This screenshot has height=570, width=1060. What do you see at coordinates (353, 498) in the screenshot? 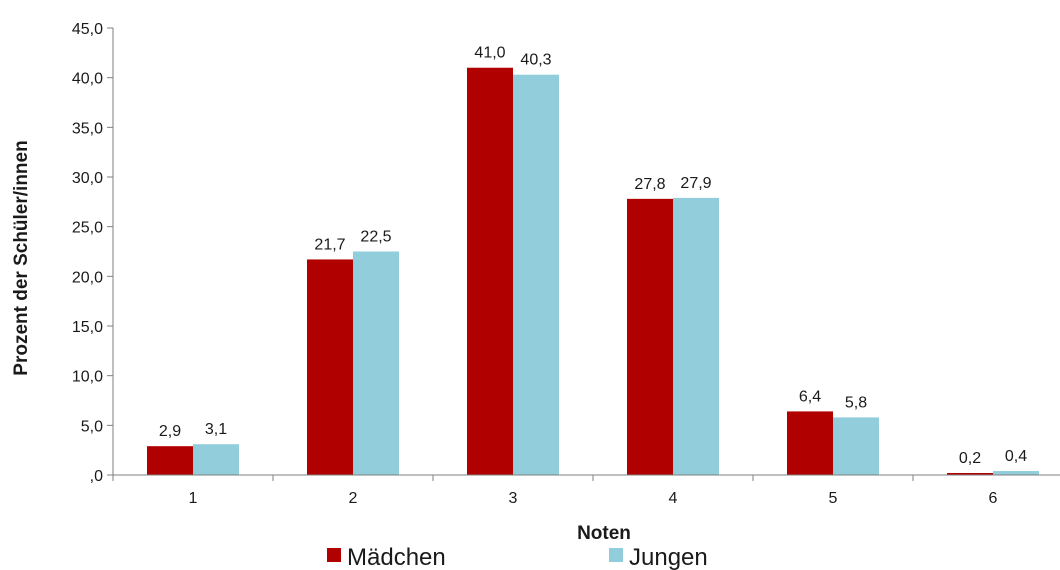
I see `x-tick-label: 2` at bounding box center [353, 498].